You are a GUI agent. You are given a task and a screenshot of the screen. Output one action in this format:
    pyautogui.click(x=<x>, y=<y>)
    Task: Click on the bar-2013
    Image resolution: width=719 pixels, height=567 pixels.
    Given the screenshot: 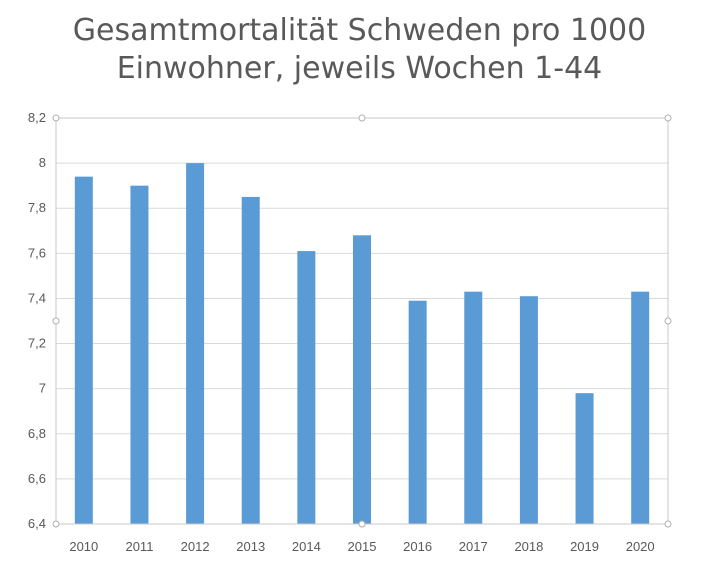 What is the action you would take?
    pyautogui.click(x=250, y=360)
    